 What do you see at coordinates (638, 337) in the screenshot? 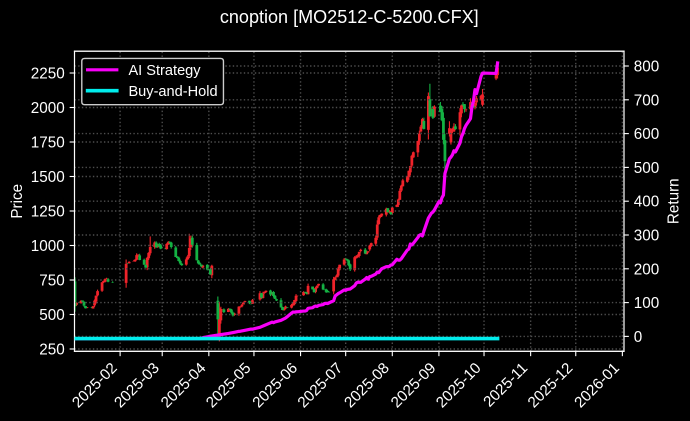
I see `svg-text: 0` at bounding box center [638, 337].